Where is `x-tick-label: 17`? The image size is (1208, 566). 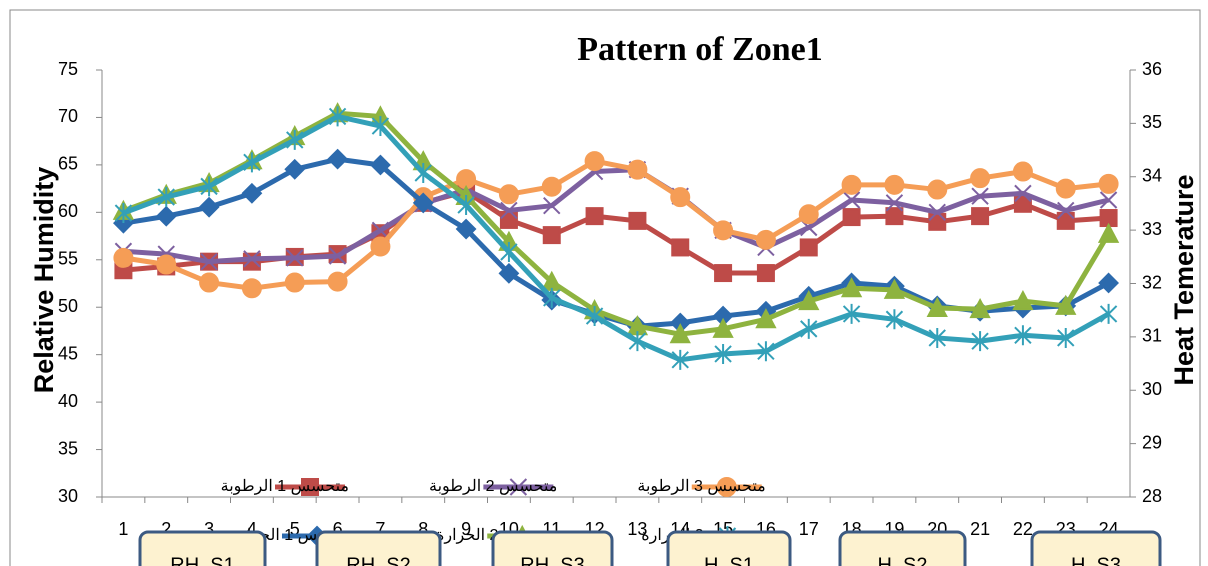 x-tick-label: 17 is located at coordinates (809, 529).